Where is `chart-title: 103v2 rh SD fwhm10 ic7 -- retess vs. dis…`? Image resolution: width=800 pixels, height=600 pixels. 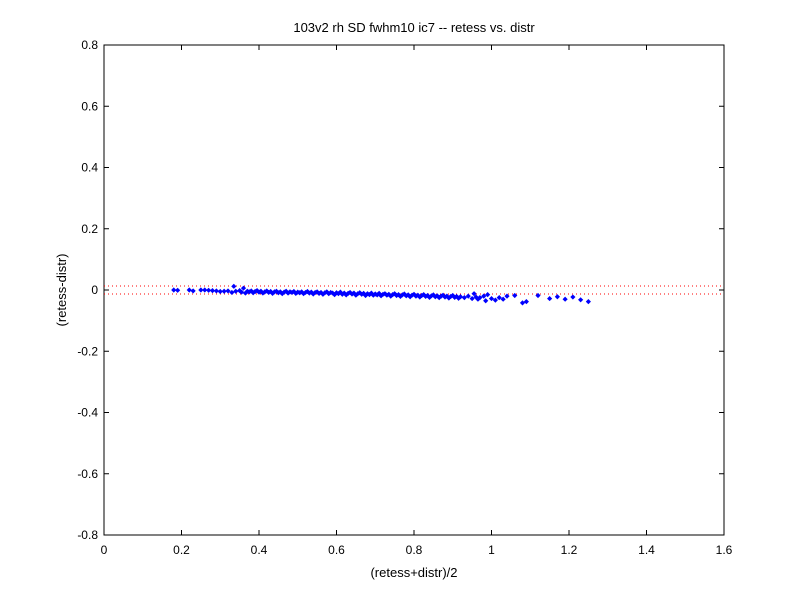 chart-title: 103v2 rh SD fwhm10 ic7 -- retess vs. dis… is located at coordinates (414, 27).